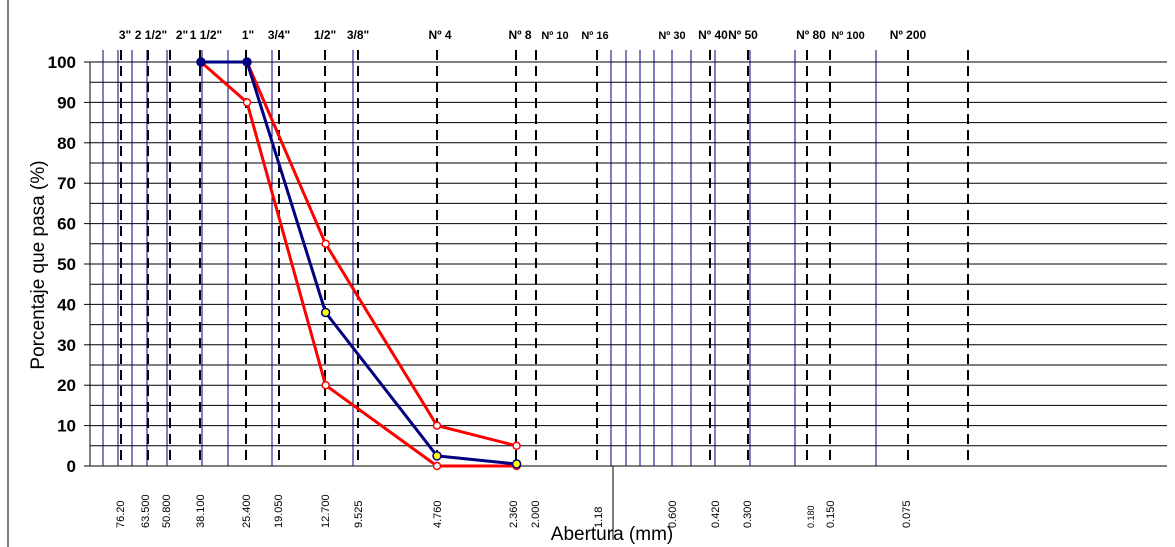 The height and width of the screenshot is (547, 1175). Describe the element at coordinates (326, 511) in the screenshot. I see `x-tick-label: 12.700` at that location.